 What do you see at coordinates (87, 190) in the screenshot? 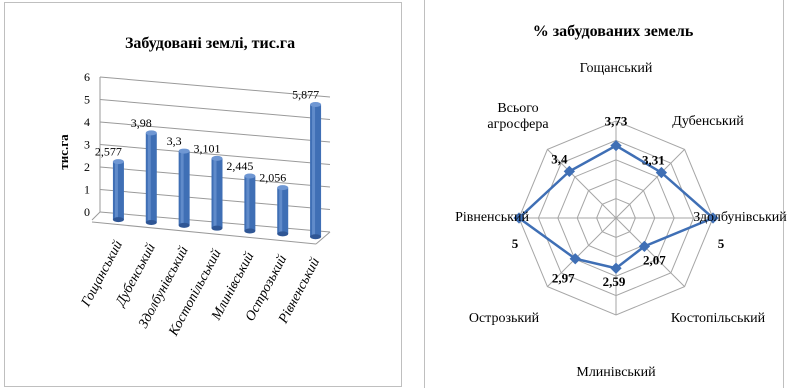
I see `bar-y-tick-label: 1` at bounding box center [87, 190].